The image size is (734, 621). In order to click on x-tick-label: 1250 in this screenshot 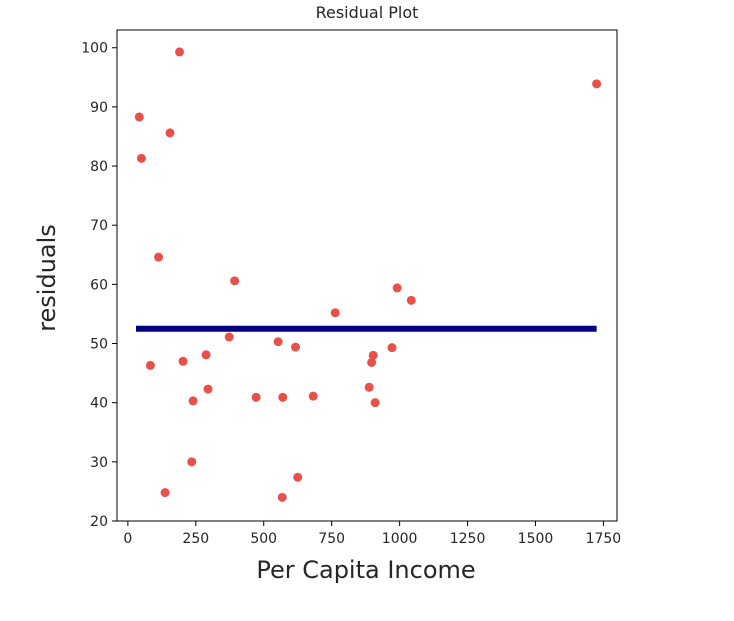, I will do `click(468, 539)`.